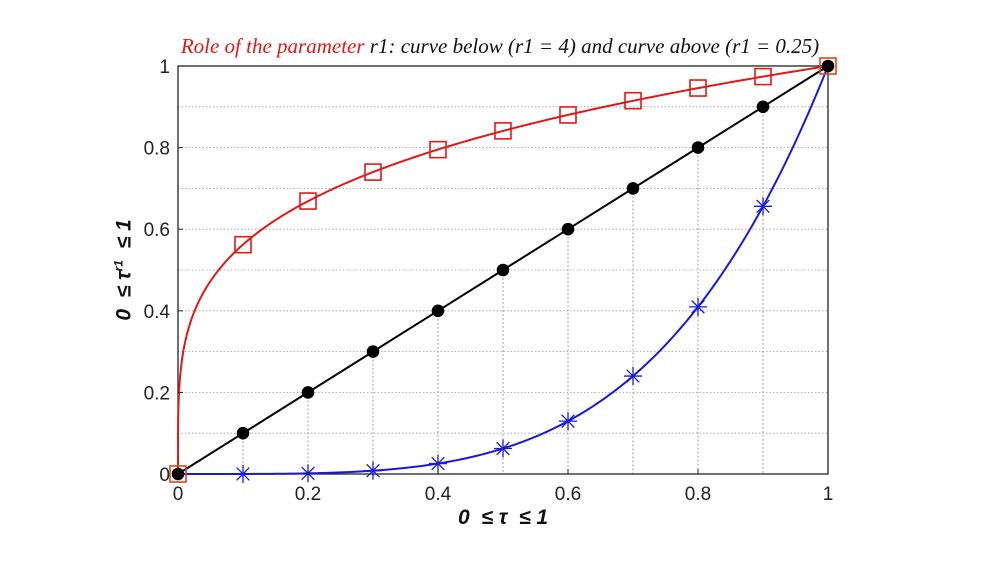 The image size is (1000, 563). Describe the element at coordinates (503, 517) in the screenshot. I see `x-axis-label: 0 ≤ τ ≤ 1` at that location.